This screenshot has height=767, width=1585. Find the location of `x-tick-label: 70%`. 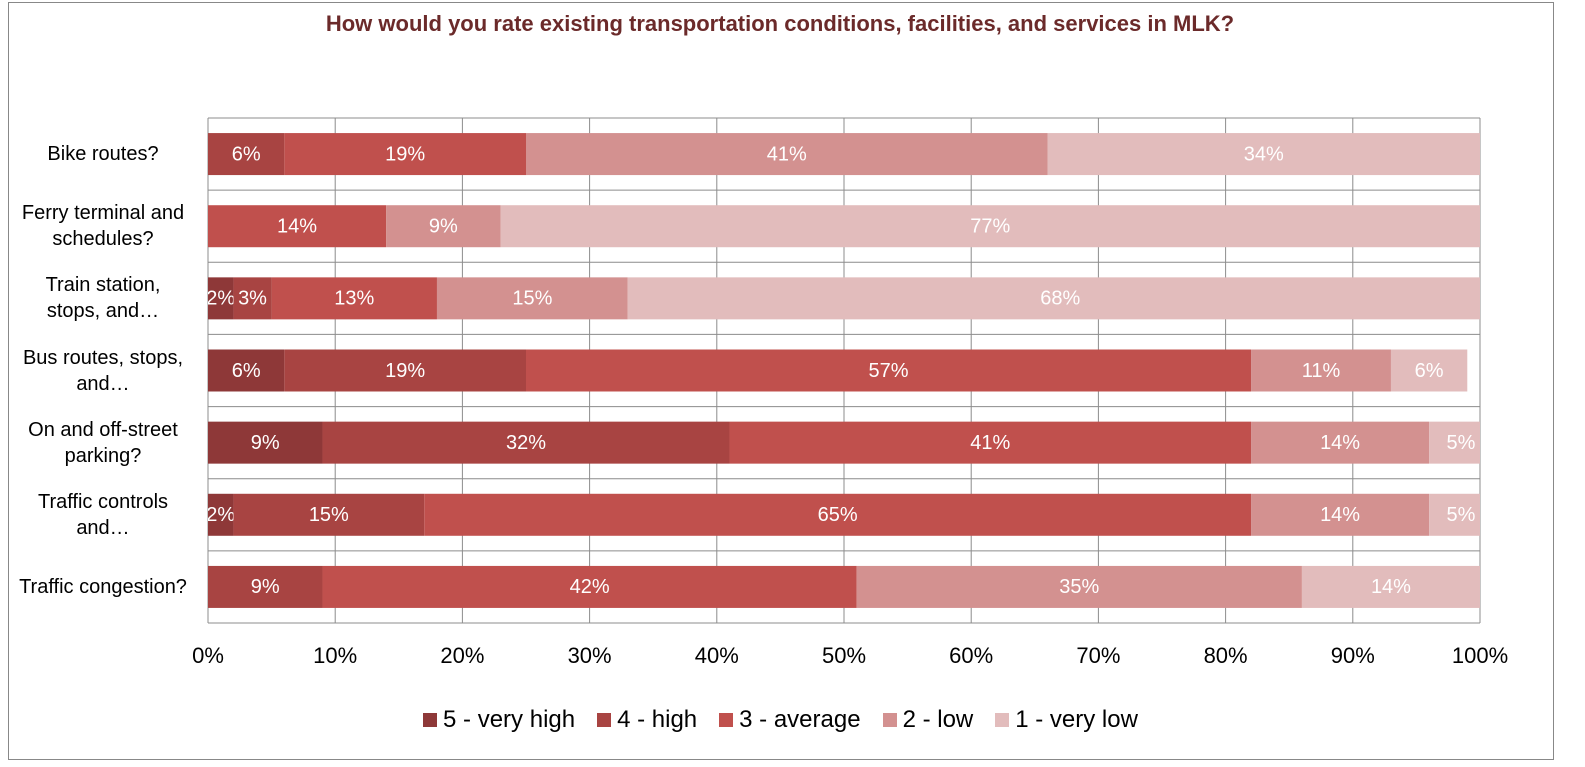

x-tick-label: 70% is located at coordinates (1098, 655).